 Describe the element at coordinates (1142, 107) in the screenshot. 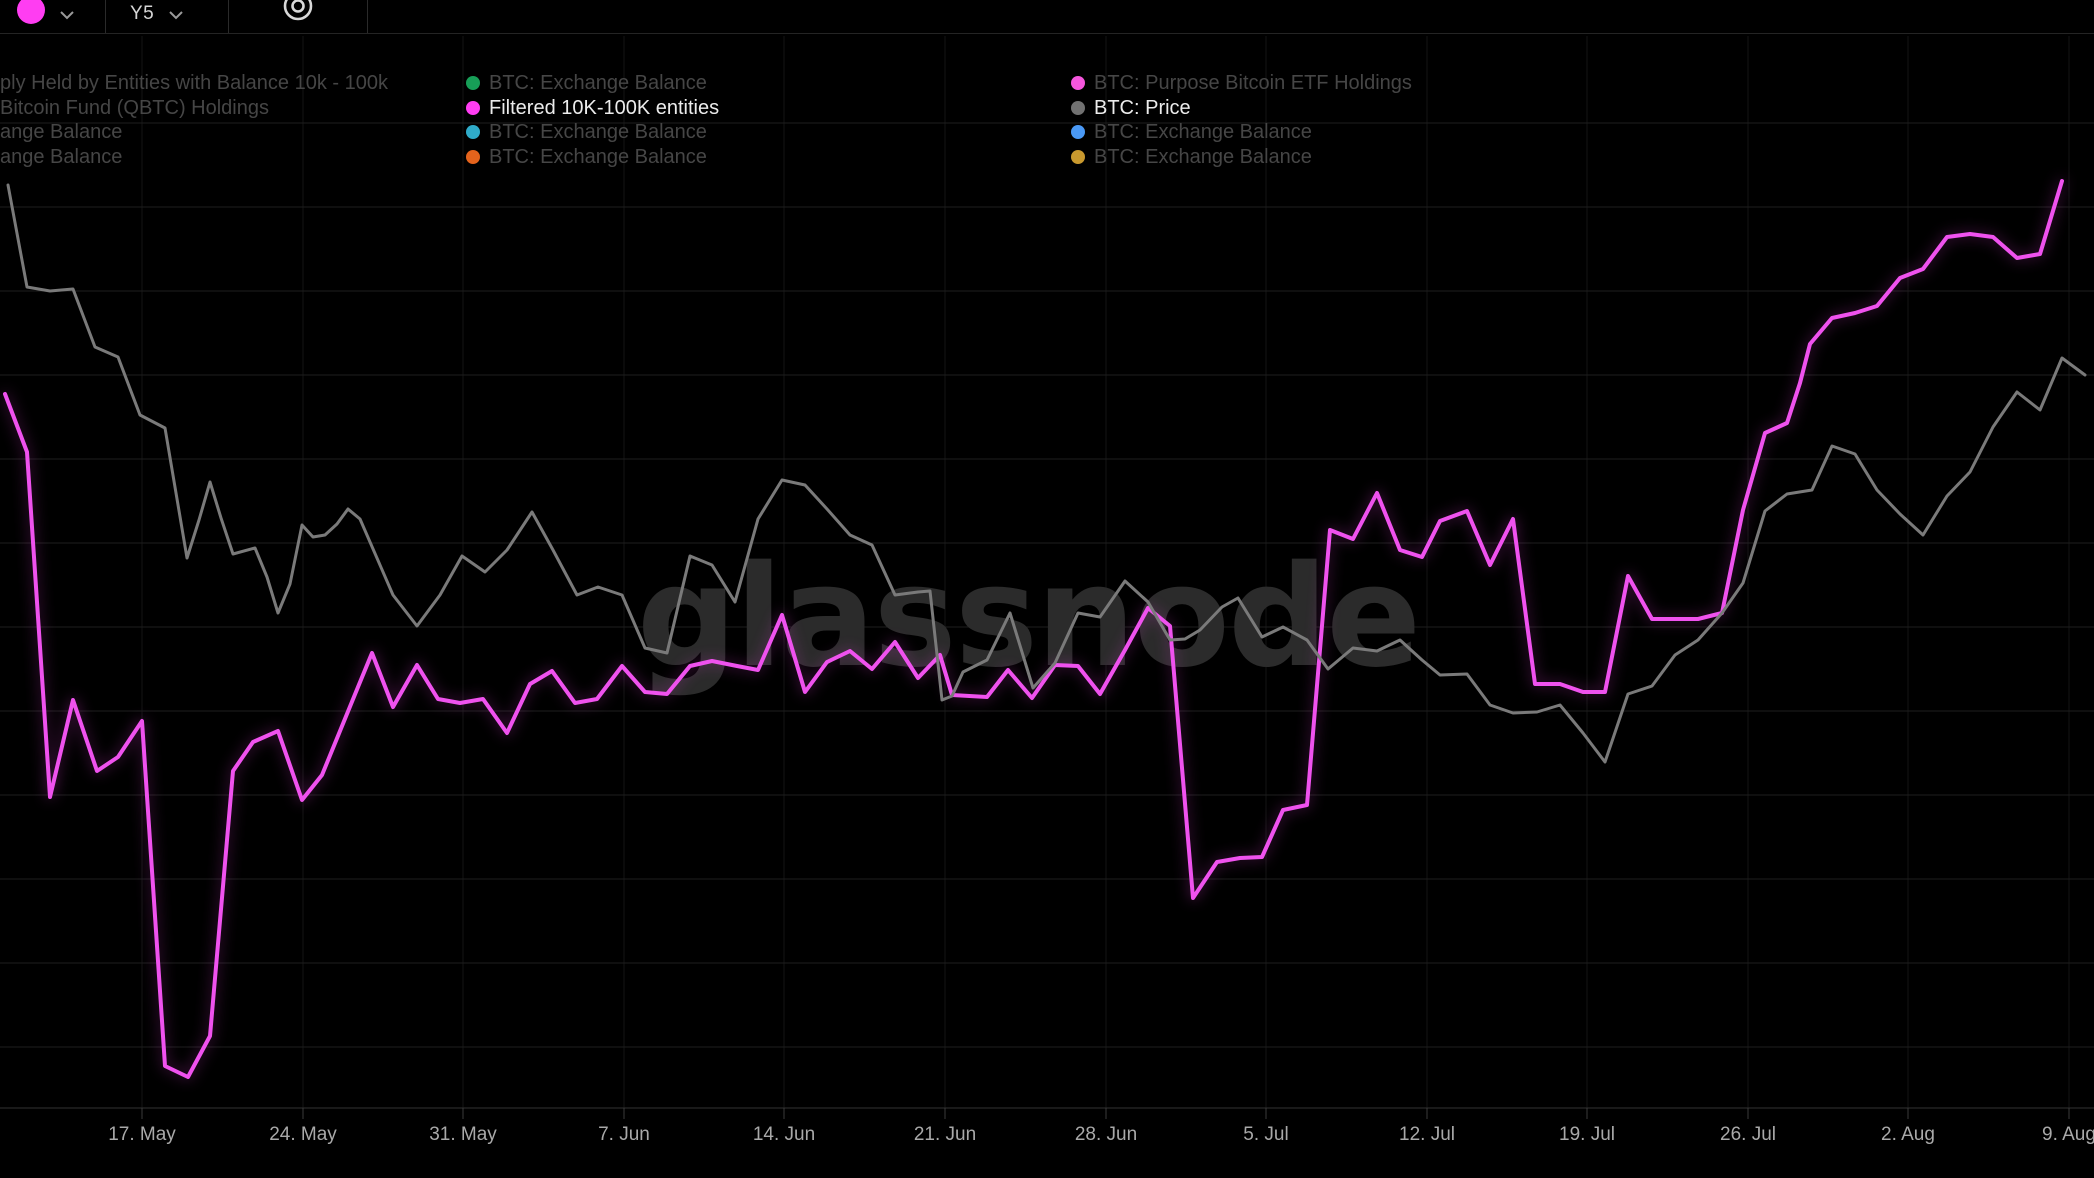

I see `legend-label: BTC: Price` at that location.